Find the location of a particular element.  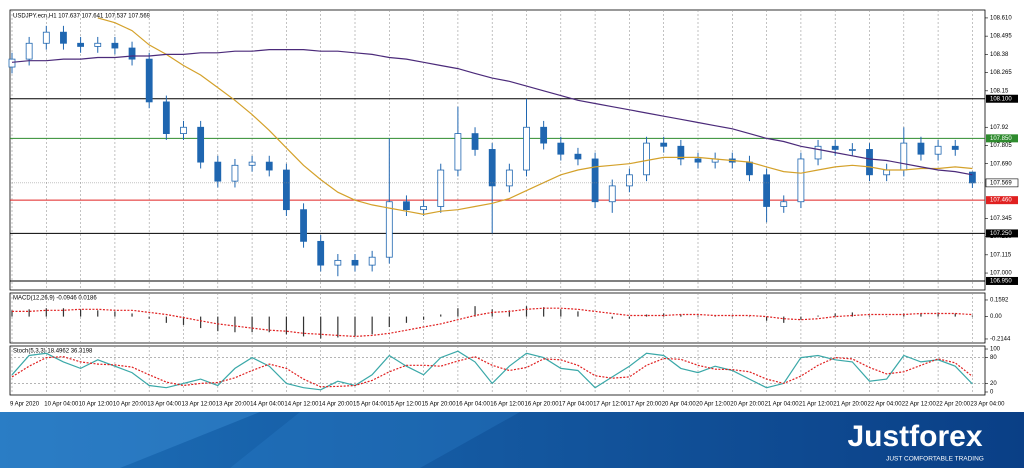

x-tick-label: 16 Apr 04:00 is located at coordinates (473, 405).